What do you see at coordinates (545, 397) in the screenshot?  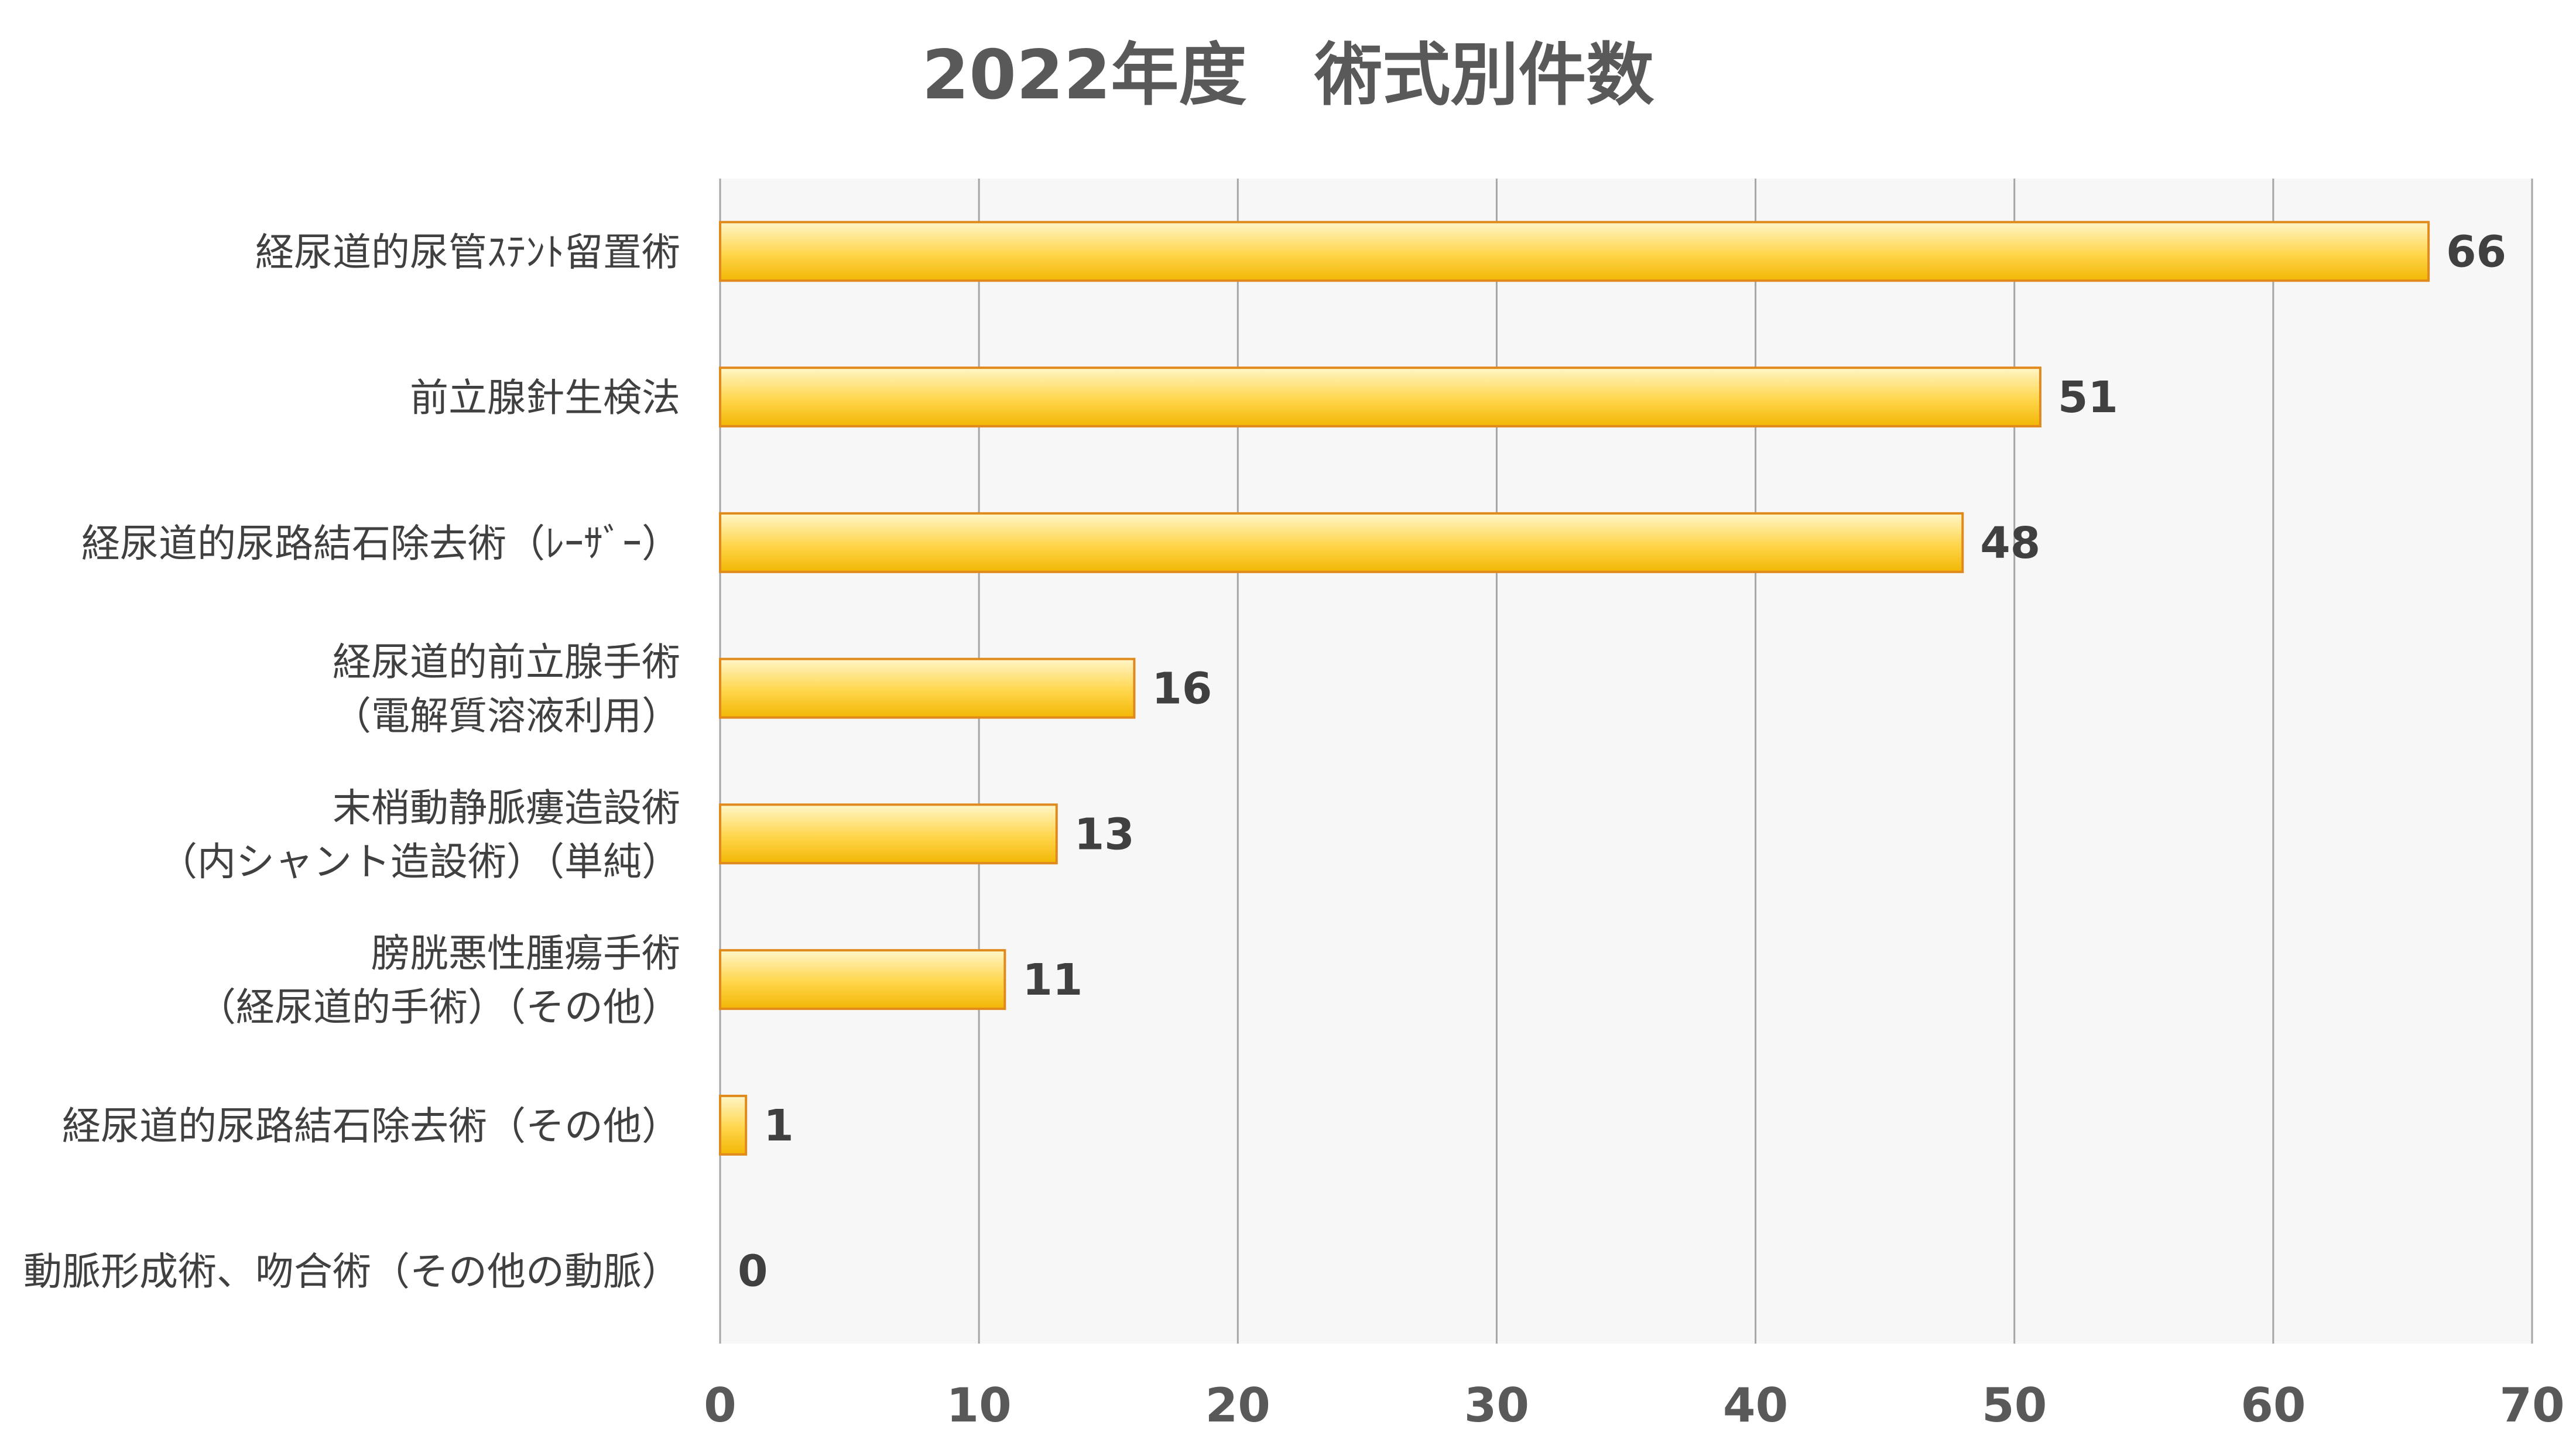 I see `category-label: 前立腺針生検法` at bounding box center [545, 397].